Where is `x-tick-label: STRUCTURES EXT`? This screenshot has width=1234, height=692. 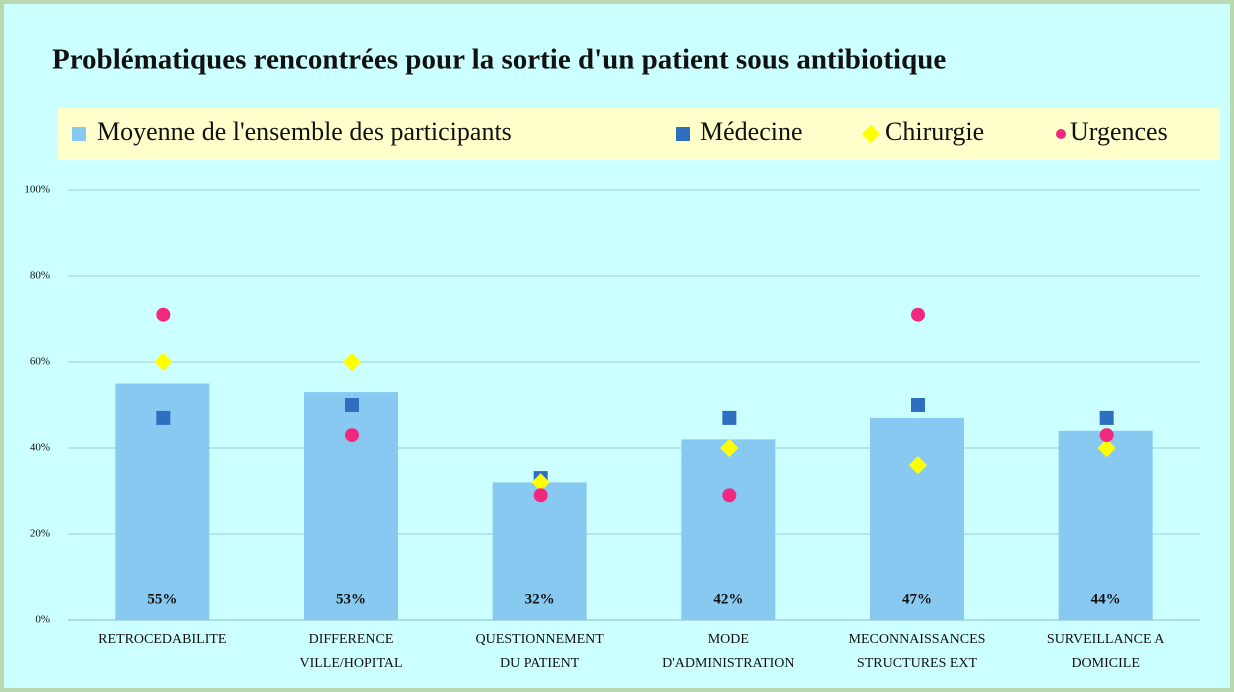 x-tick-label: STRUCTURES EXT is located at coordinates (917, 663).